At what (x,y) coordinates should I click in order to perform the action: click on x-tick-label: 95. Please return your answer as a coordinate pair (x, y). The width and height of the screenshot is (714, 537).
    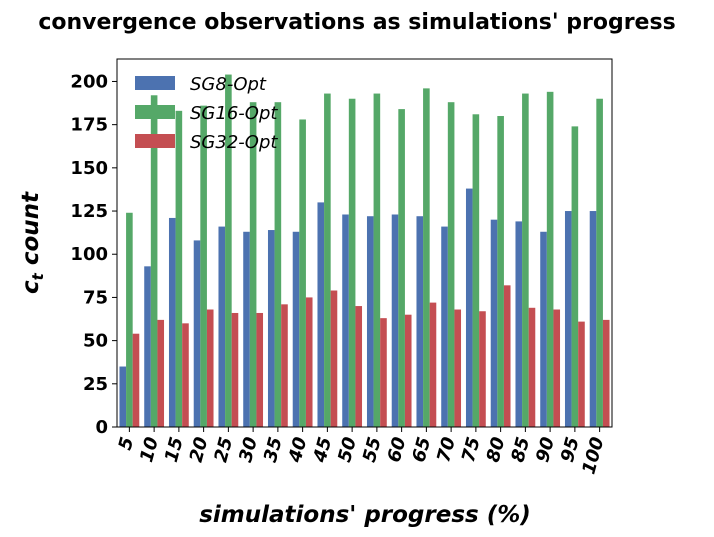
    Looking at the image, I should click on (570, 450).